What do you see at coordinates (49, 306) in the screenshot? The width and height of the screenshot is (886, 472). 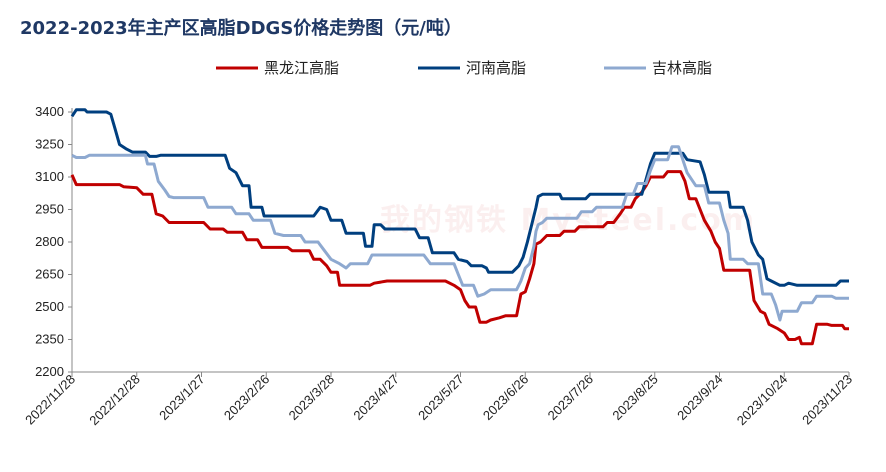 I see `y-tick-label: 2500` at bounding box center [49, 306].